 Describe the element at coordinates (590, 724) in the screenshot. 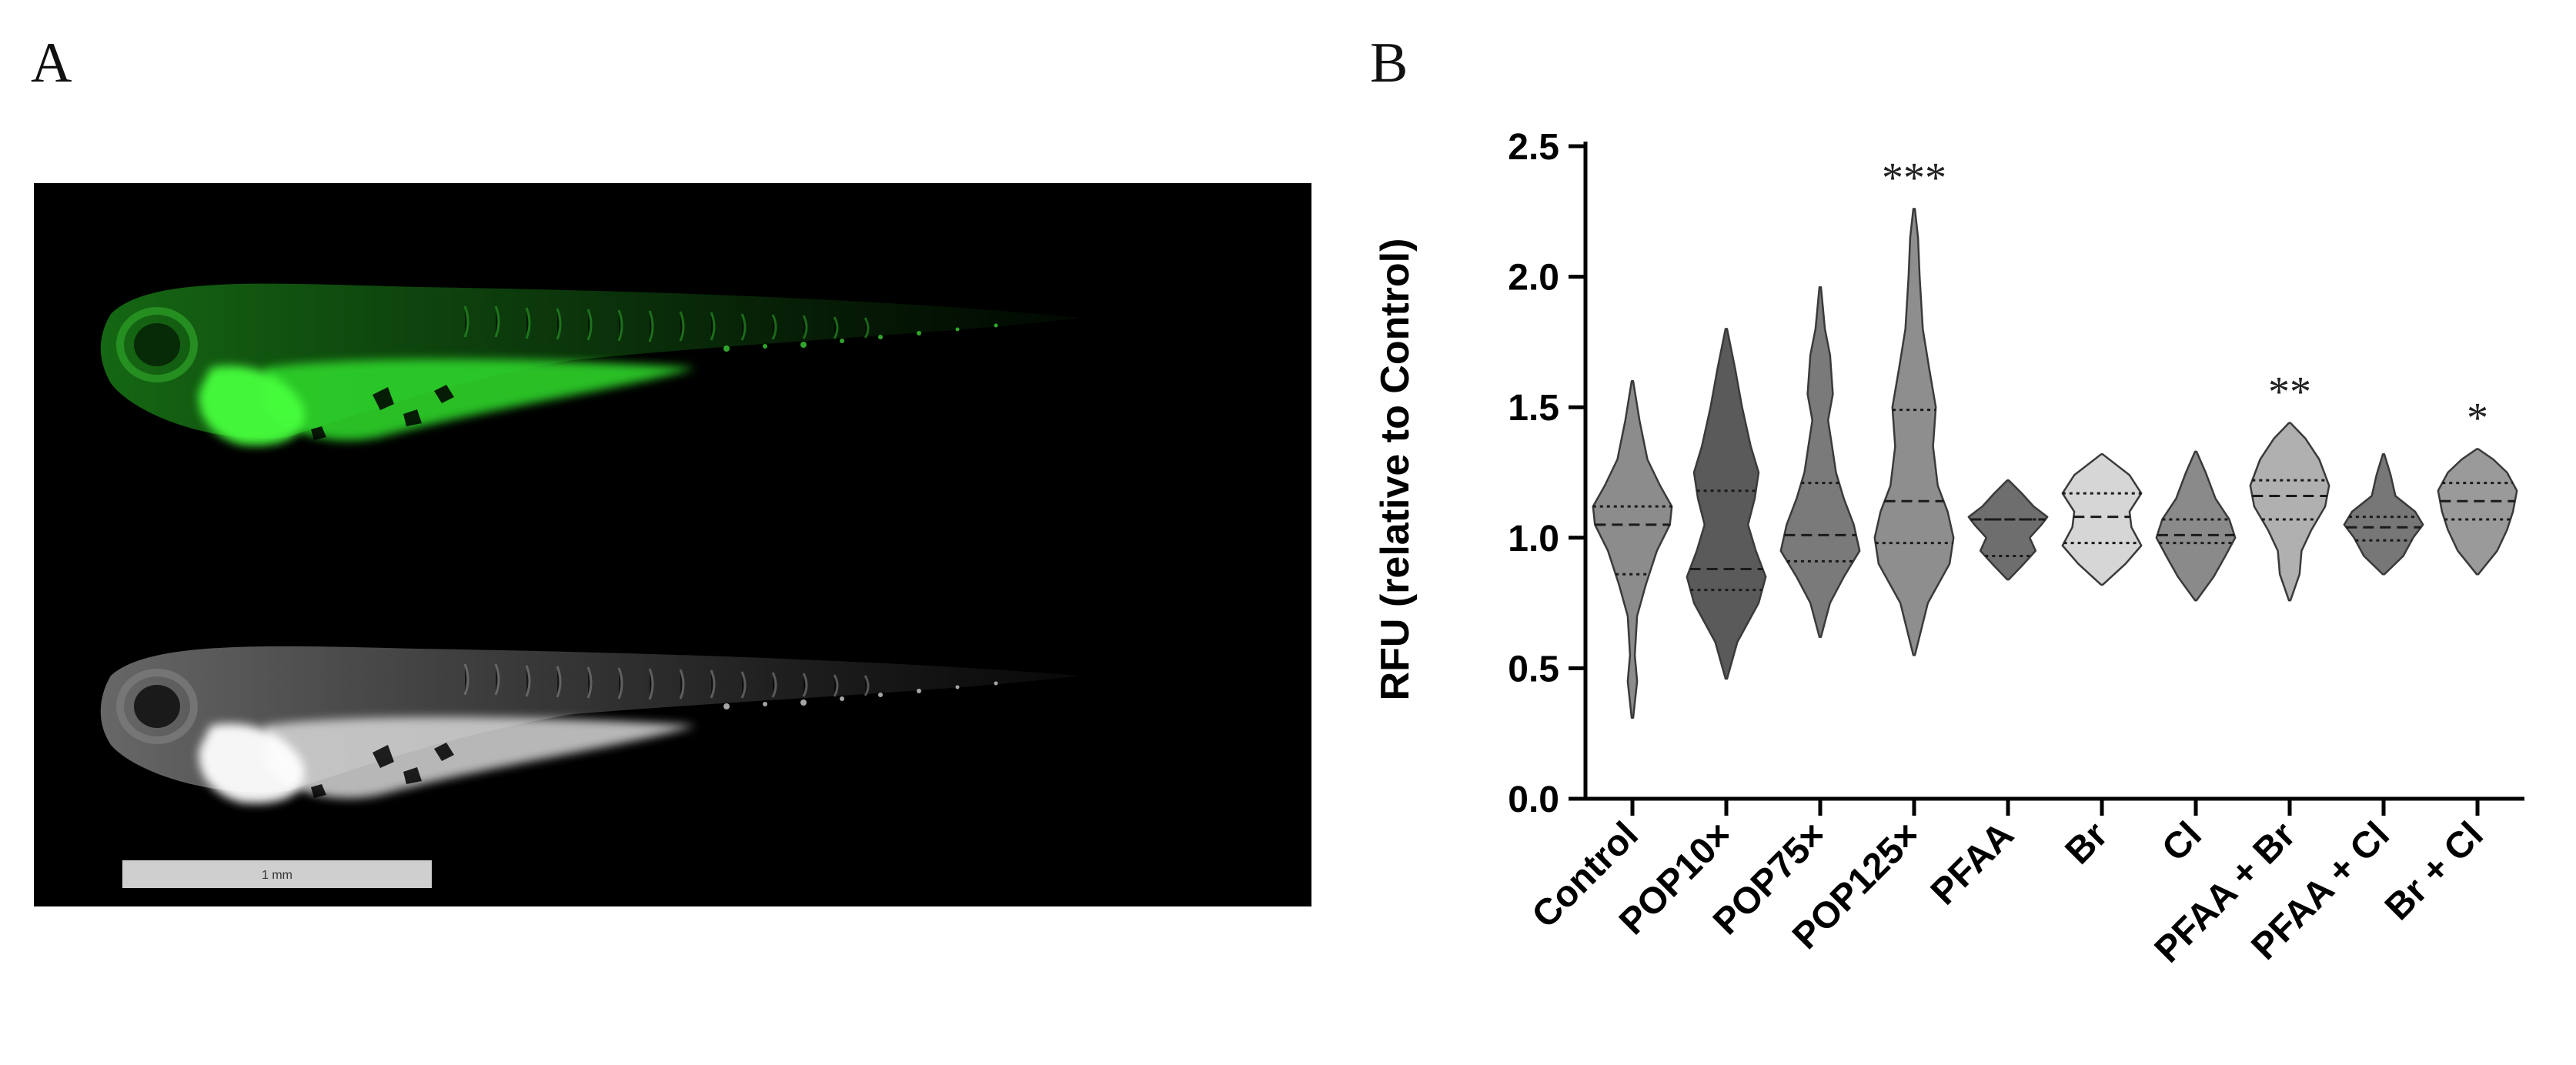

I see `larva-grayscale` at that location.